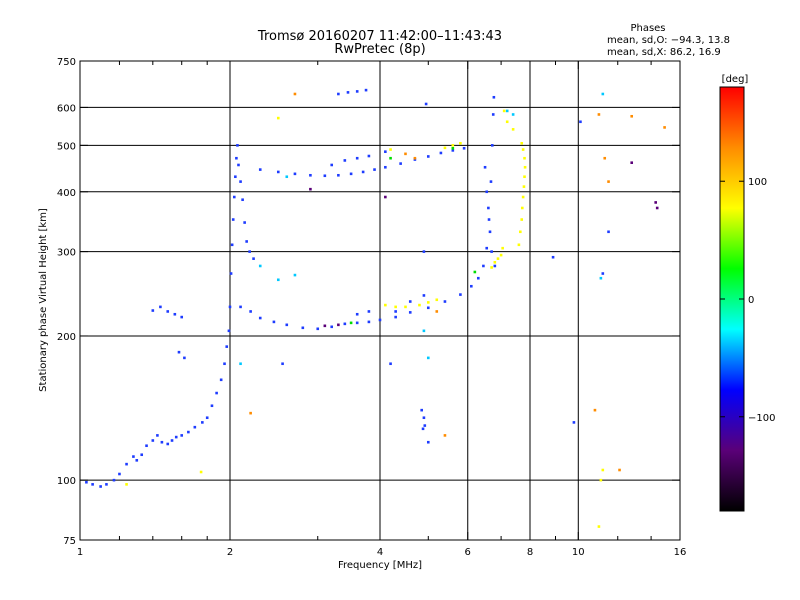  Describe the element at coordinates (66, 146) in the screenshot. I see `y-tick-label: 500` at that location.